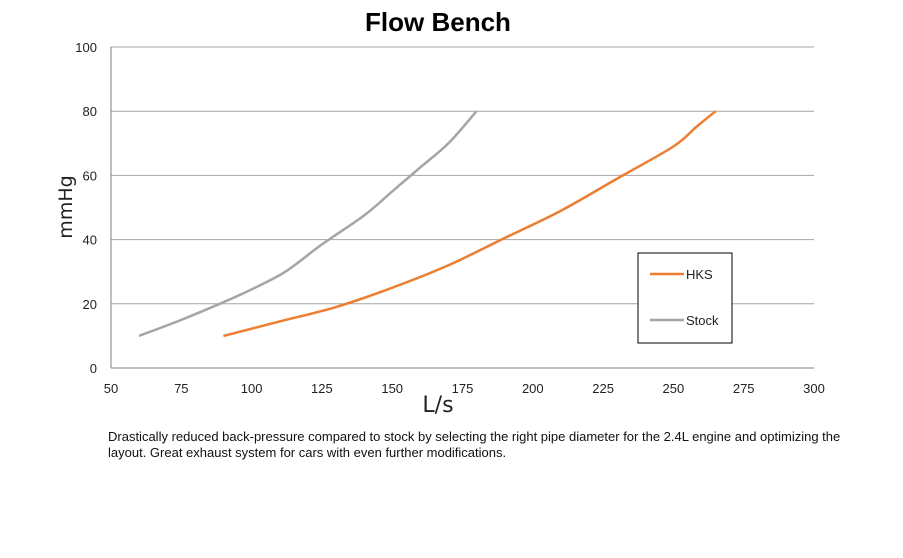 Image resolution: width=903 pixels, height=558 pixels. Describe the element at coordinates (438, 22) in the screenshot. I see `chart-title: Flow Bench` at that location.